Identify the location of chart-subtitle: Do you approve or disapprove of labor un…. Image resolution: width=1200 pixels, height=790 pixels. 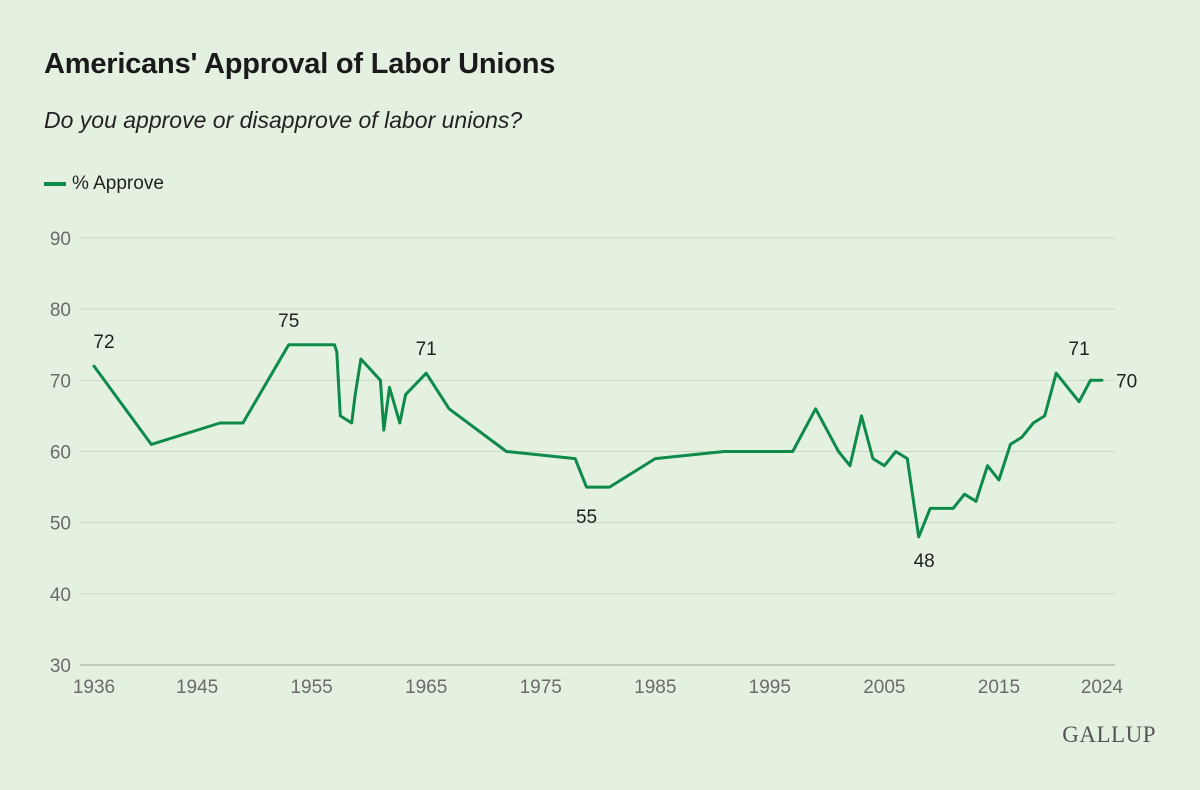
(283, 120).